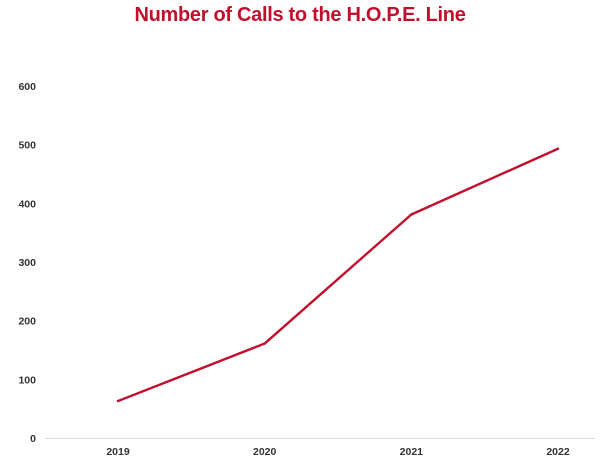 The height and width of the screenshot is (468, 600). What do you see at coordinates (412, 452) in the screenshot?
I see `x-tick-label: 2021` at bounding box center [412, 452].